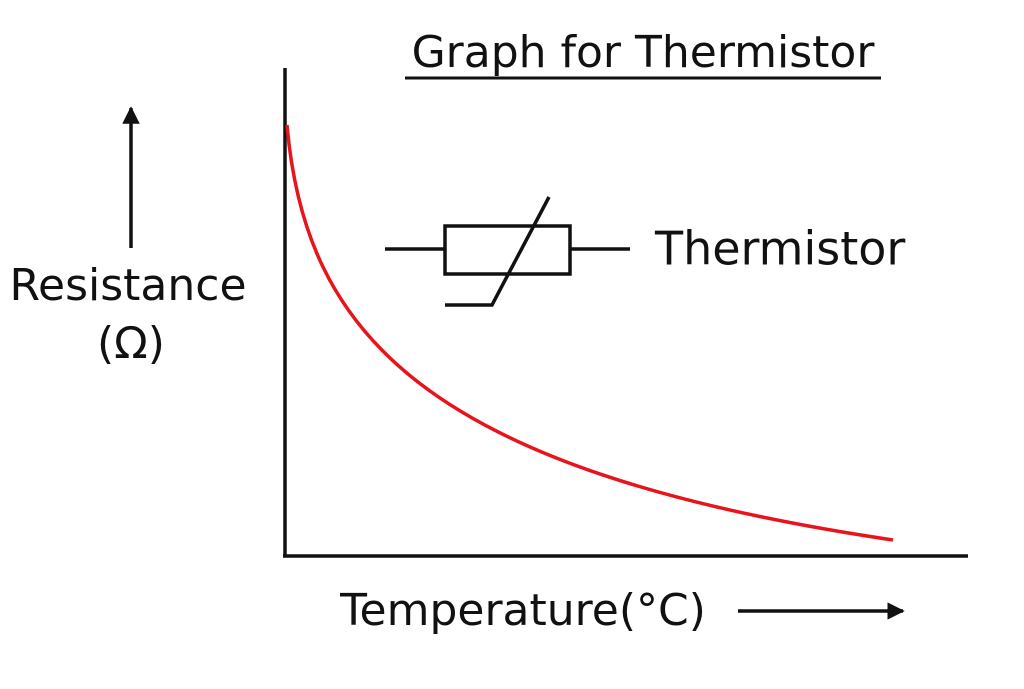 The width and height of the screenshot is (1024, 689). Describe the element at coordinates (522, 610) in the screenshot. I see `x-axis-label: Temperature(°C)` at that location.